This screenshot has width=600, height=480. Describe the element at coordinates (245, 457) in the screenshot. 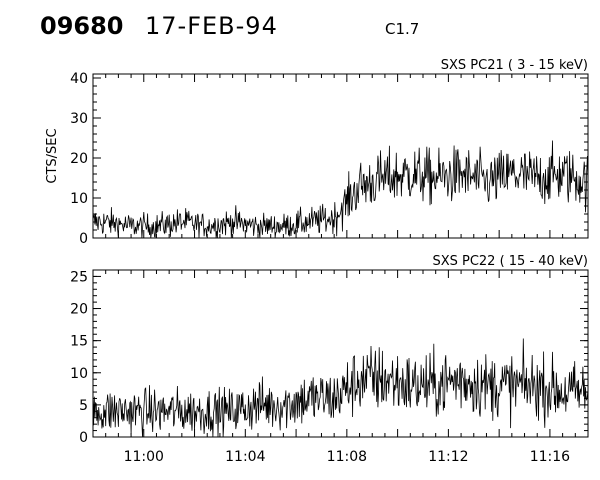

I see `x-tick-label: 11:04` at that location.